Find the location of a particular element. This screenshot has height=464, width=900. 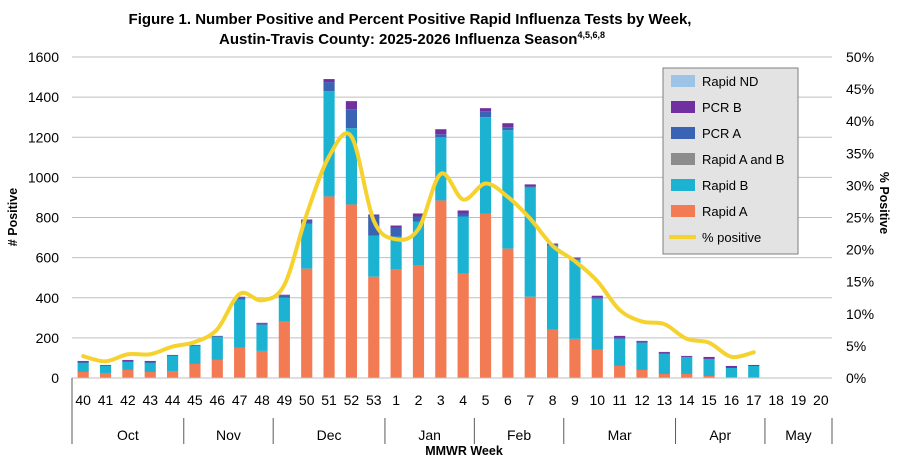

x-tick-label: 48 is located at coordinates (262, 400).